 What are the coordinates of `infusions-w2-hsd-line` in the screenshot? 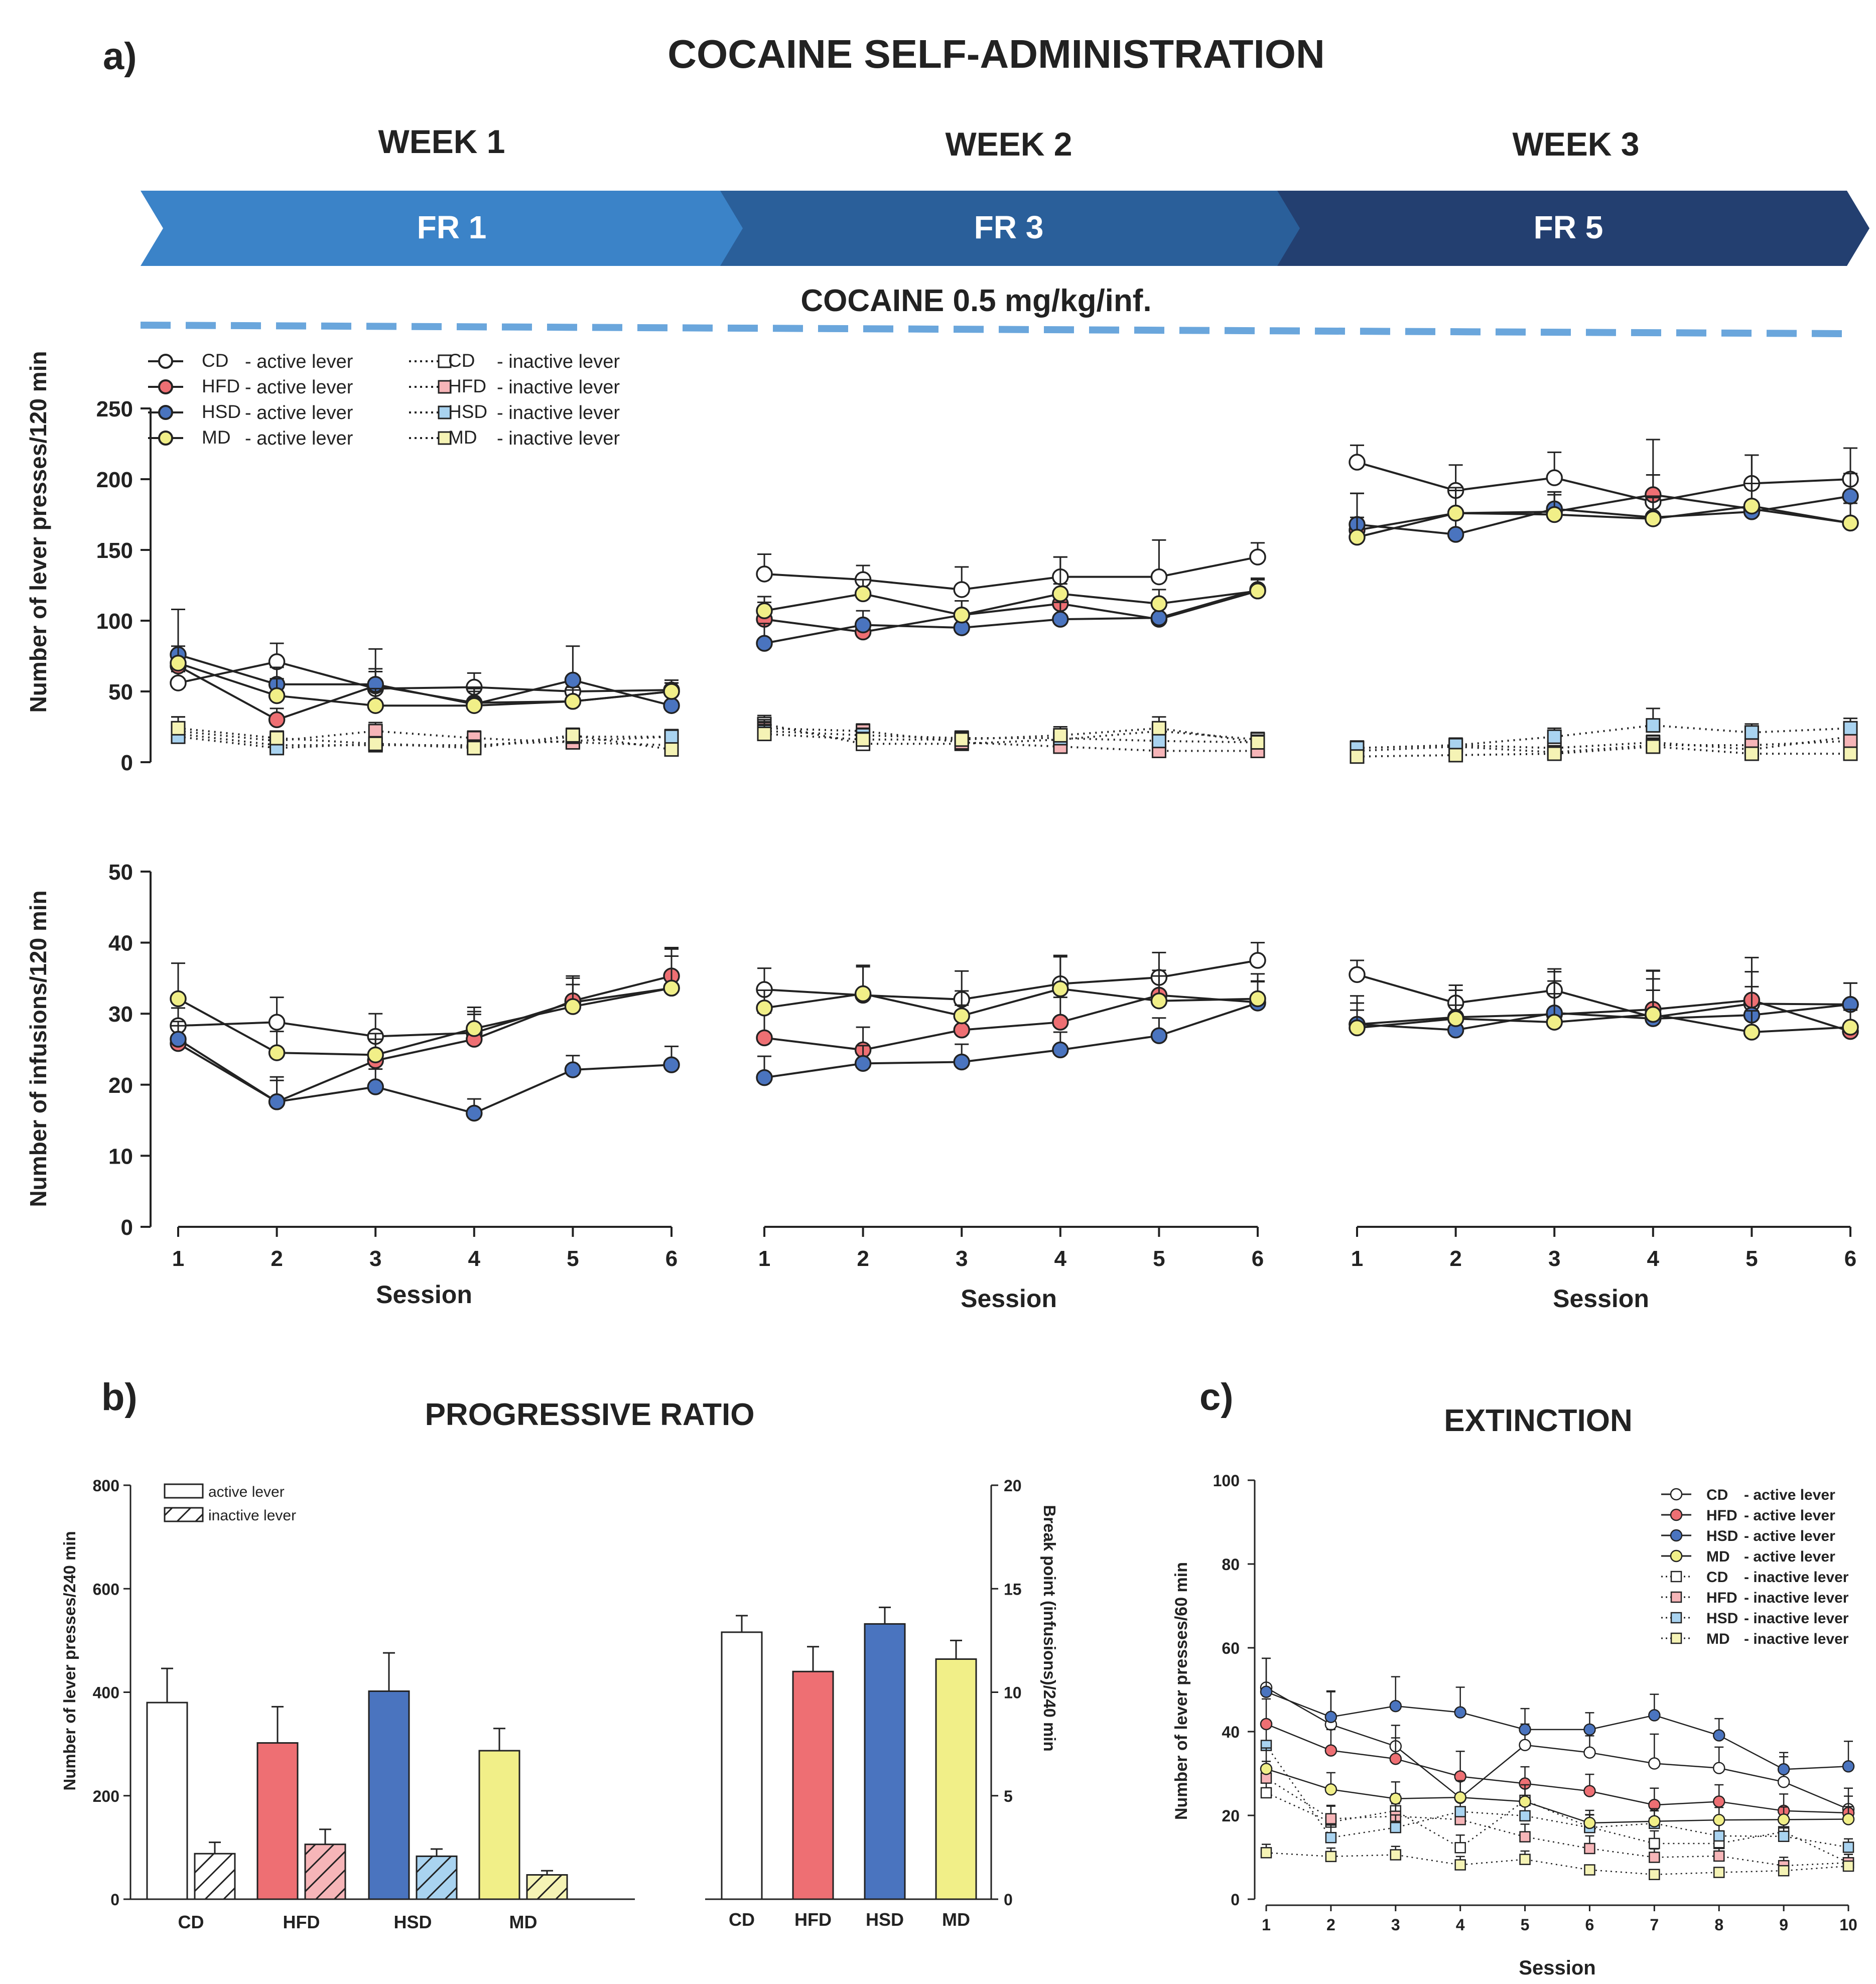 It's located at (1011, 1040).